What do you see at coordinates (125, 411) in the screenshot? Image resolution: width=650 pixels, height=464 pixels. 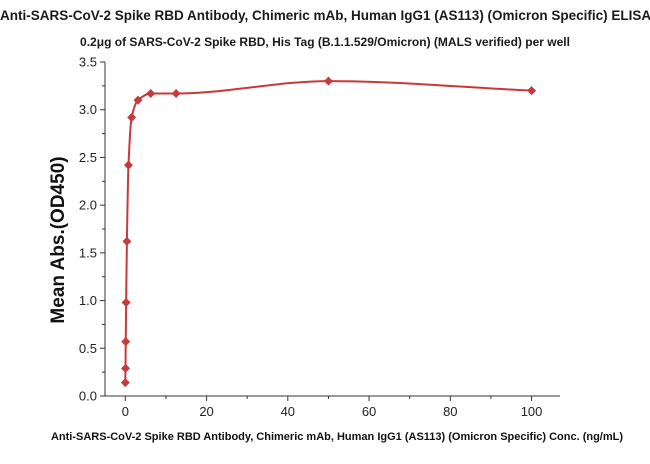 I see `x-tick-label: 0` at bounding box center [125, 411].